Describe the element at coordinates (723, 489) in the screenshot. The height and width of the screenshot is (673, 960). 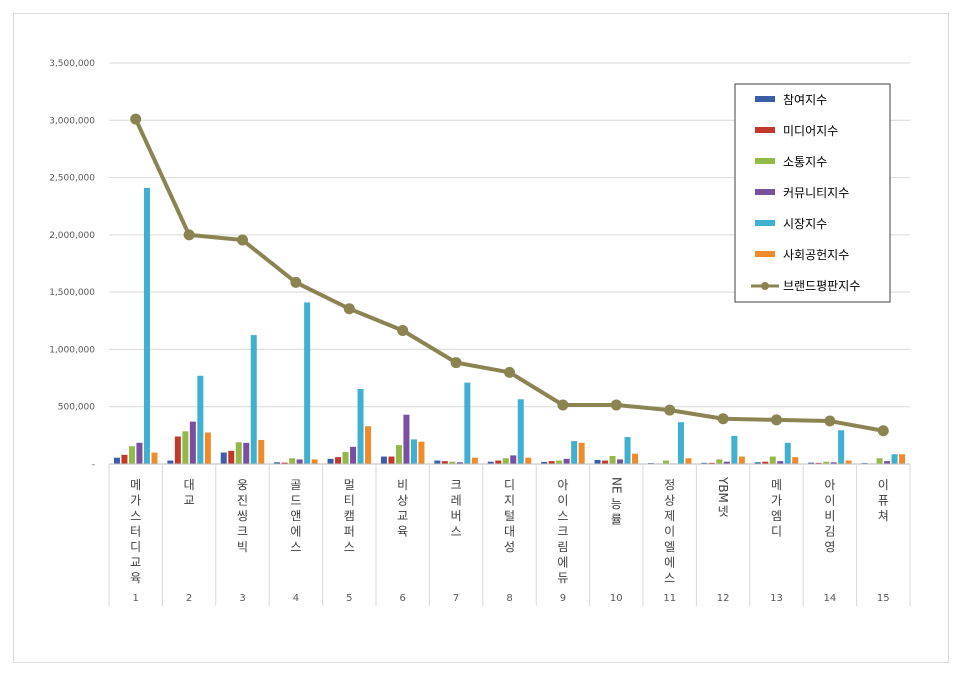
I see `category-label-rotated: YBM` at that location.